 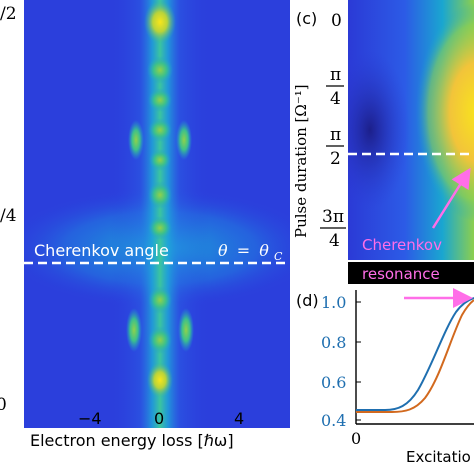 I want to click on c-ytick-pi2: π 2, so click(x=335, y=147).